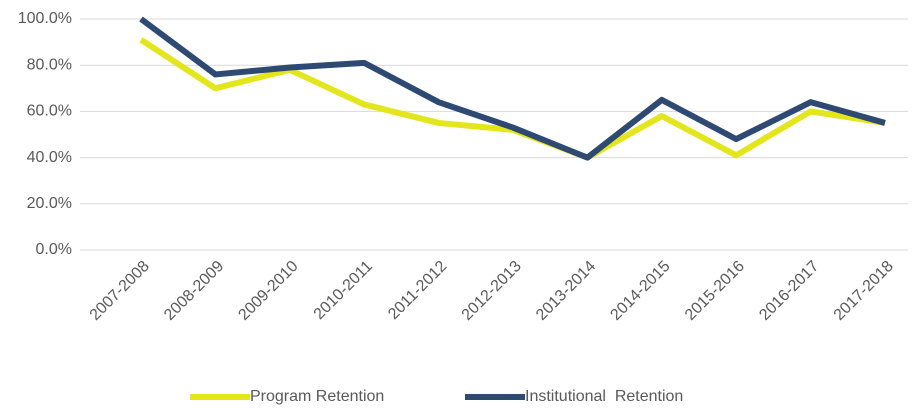  What do you see at coordinates (49, 203) in the screenshot?
I see `y-tick-label: 20.0%` at bounding box center [49, 203].